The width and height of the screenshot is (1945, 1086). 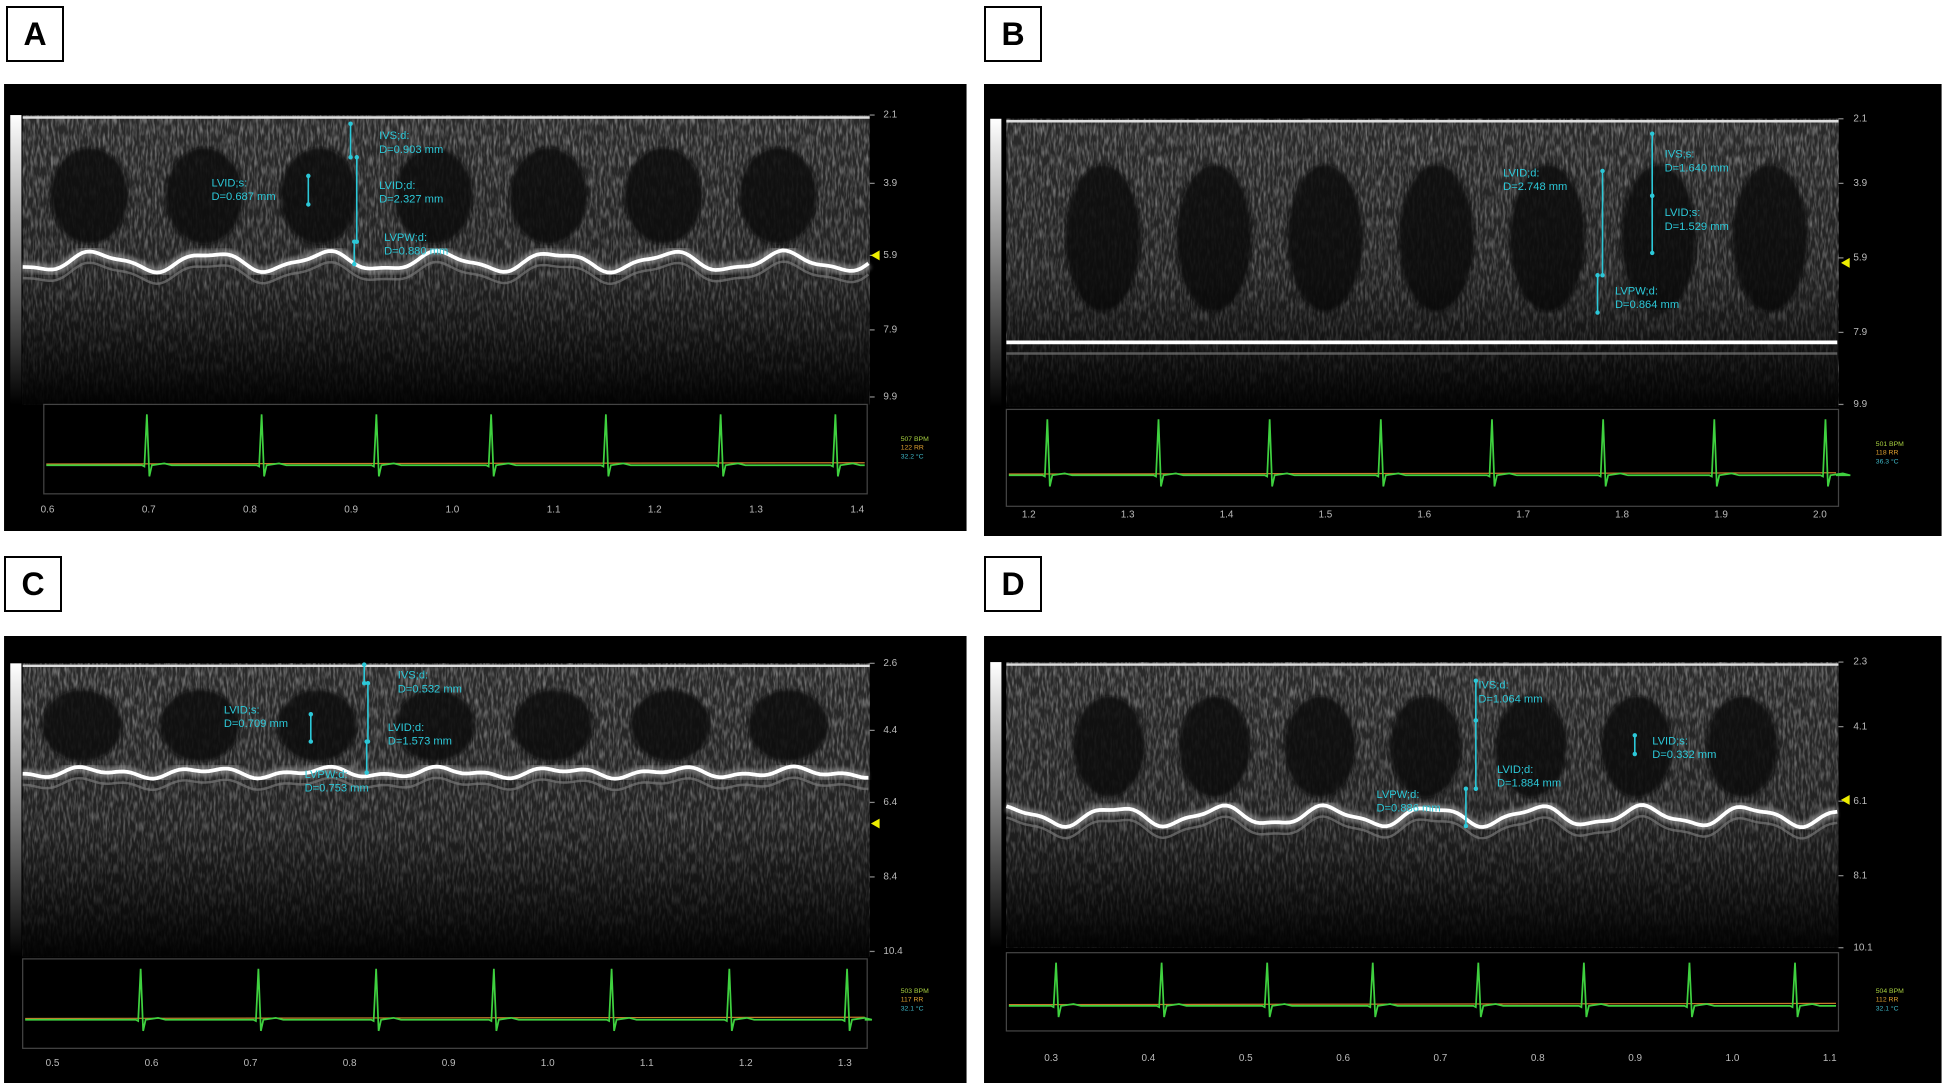 What do you see at coordinates (1887, 461) in the screenshot?
I see `vital-readout: 36.3 °C` at bounding box center [1887, 461].